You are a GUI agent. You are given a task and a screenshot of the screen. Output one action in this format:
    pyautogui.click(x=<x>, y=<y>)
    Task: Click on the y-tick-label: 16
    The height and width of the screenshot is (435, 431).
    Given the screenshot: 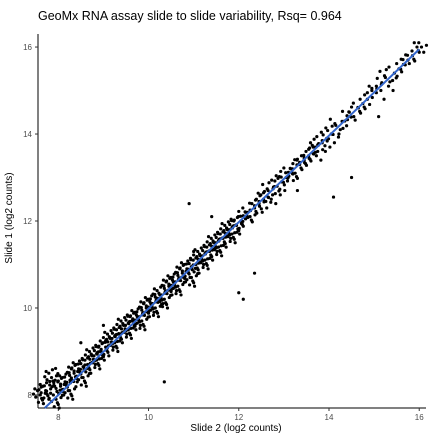 What is the action you would take?
    pyautogui.click(x=27, y=47)
    